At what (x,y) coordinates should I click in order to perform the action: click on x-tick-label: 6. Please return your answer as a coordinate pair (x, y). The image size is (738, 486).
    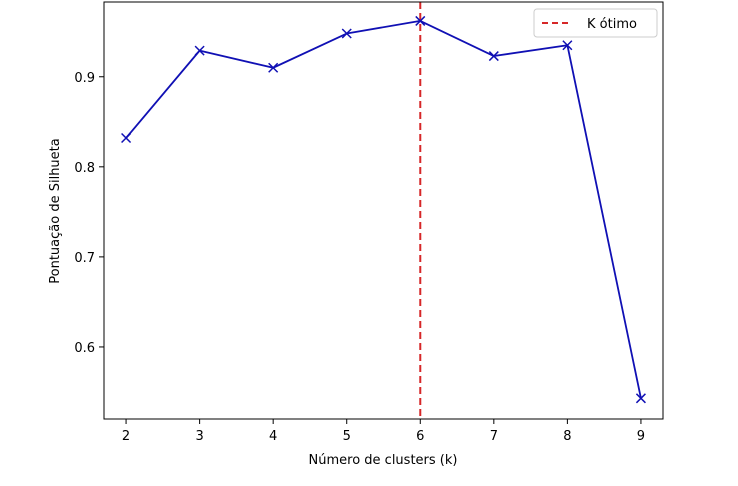
    Looking at the image, I should click on (420, 436).